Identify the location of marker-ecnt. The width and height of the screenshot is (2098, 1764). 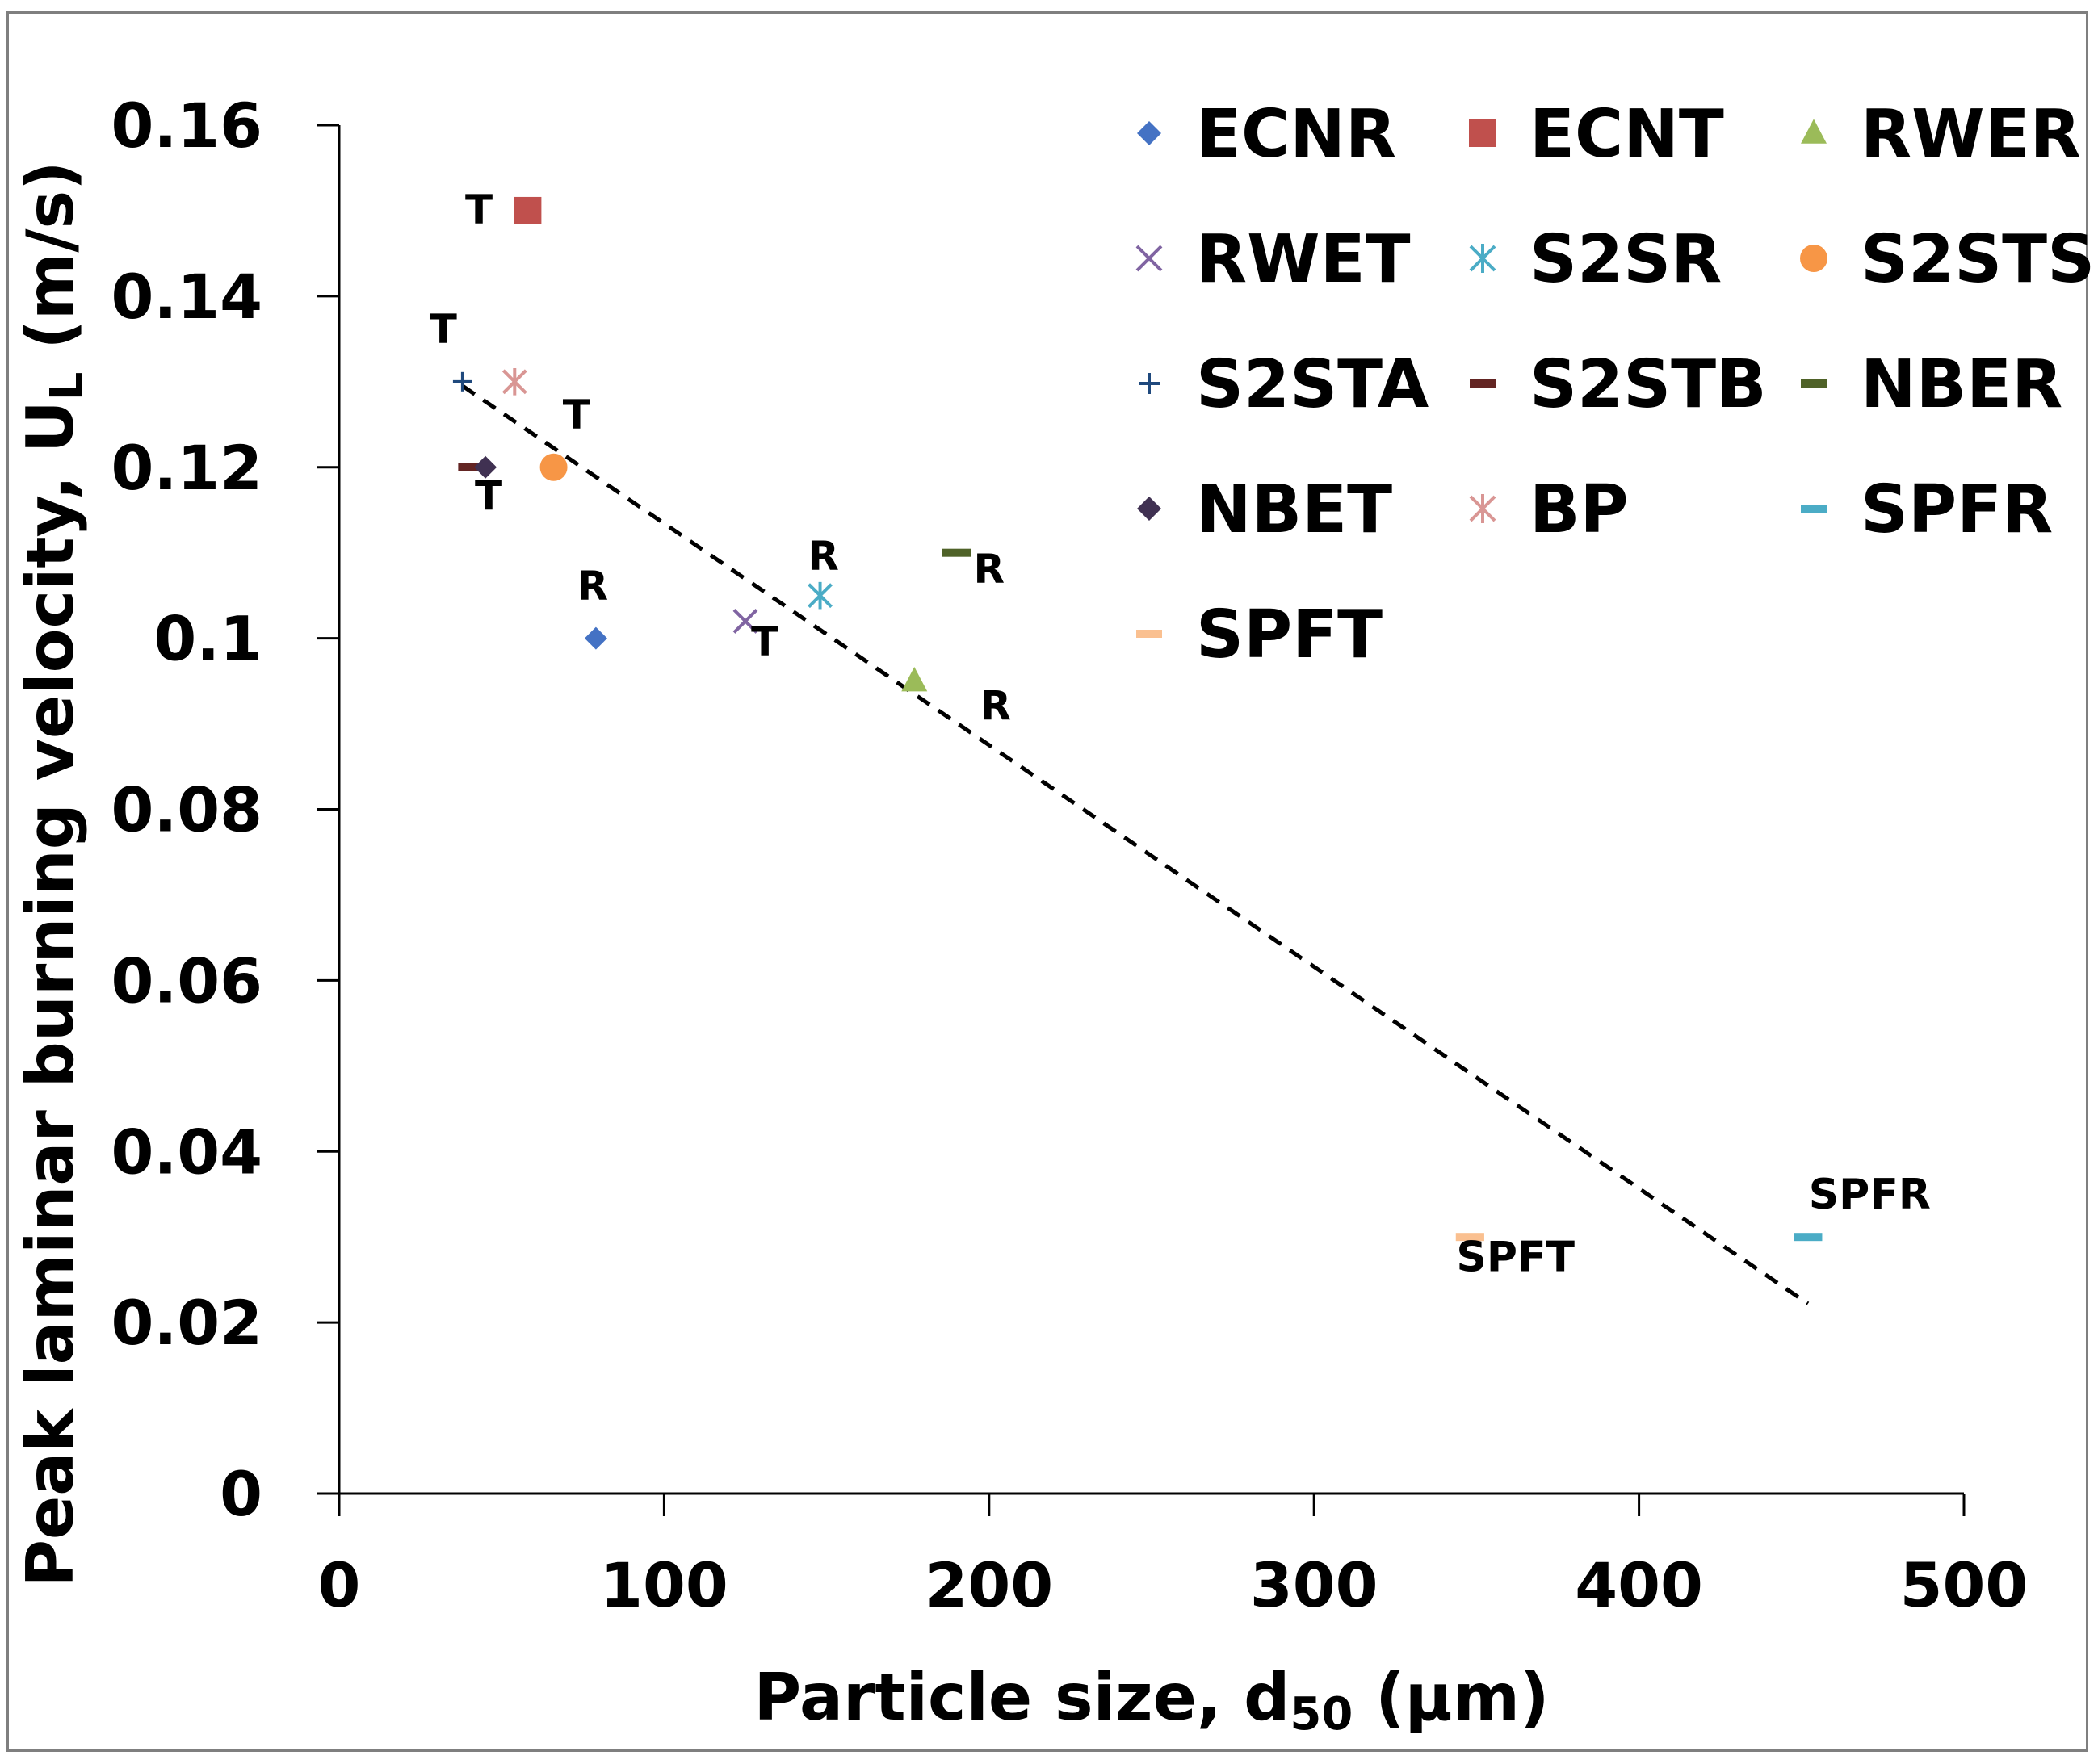
(528, 210).